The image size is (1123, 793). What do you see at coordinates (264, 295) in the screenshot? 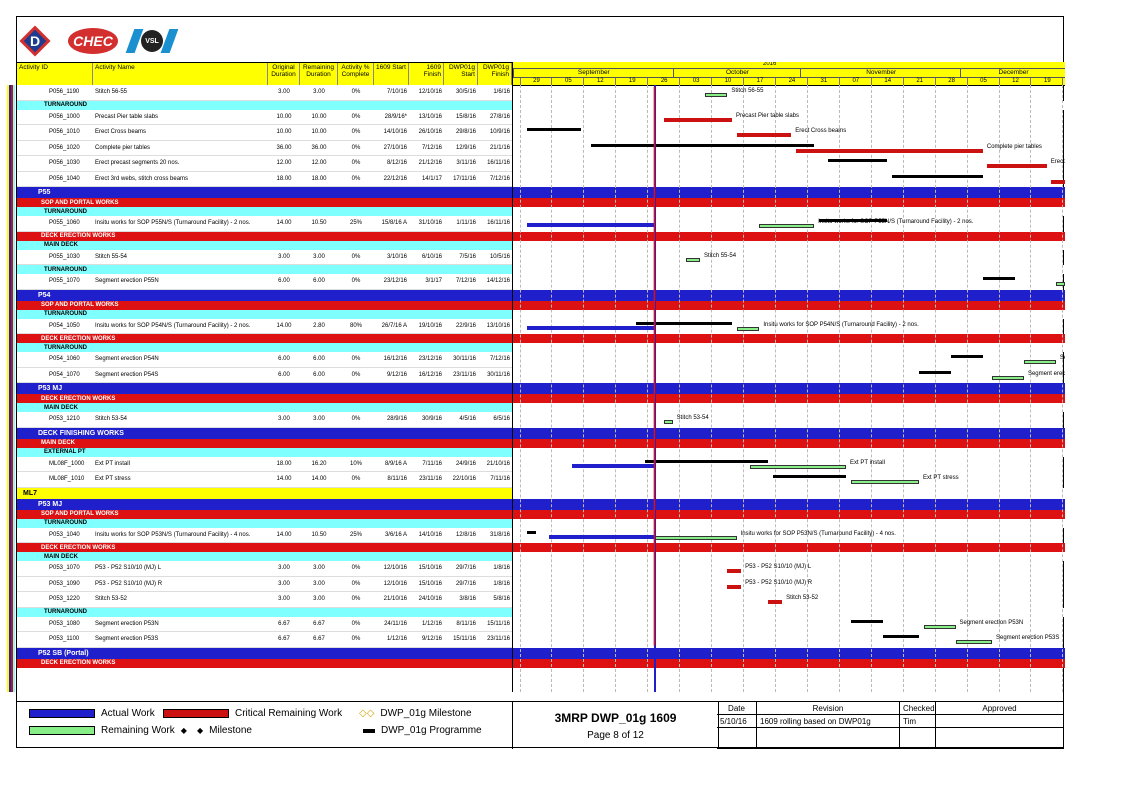
I see `pier-header: P54` at bounding box center [264, 295].